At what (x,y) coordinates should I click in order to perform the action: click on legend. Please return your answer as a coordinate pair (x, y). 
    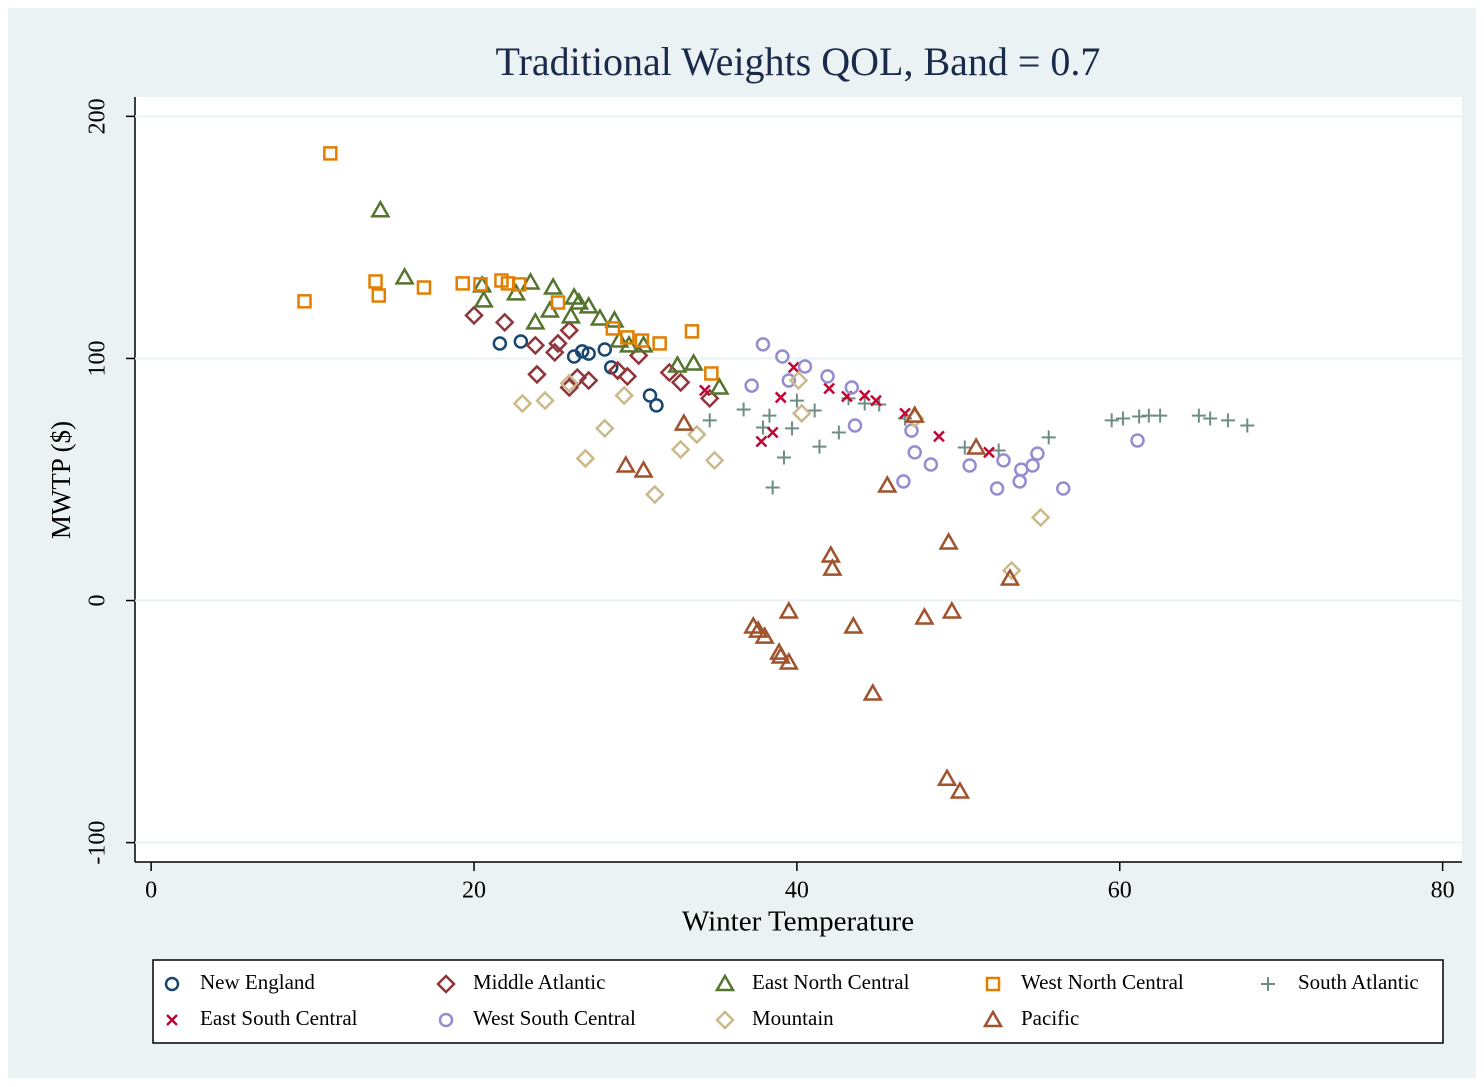
    Looking at the image, I should click on (798, 1001).